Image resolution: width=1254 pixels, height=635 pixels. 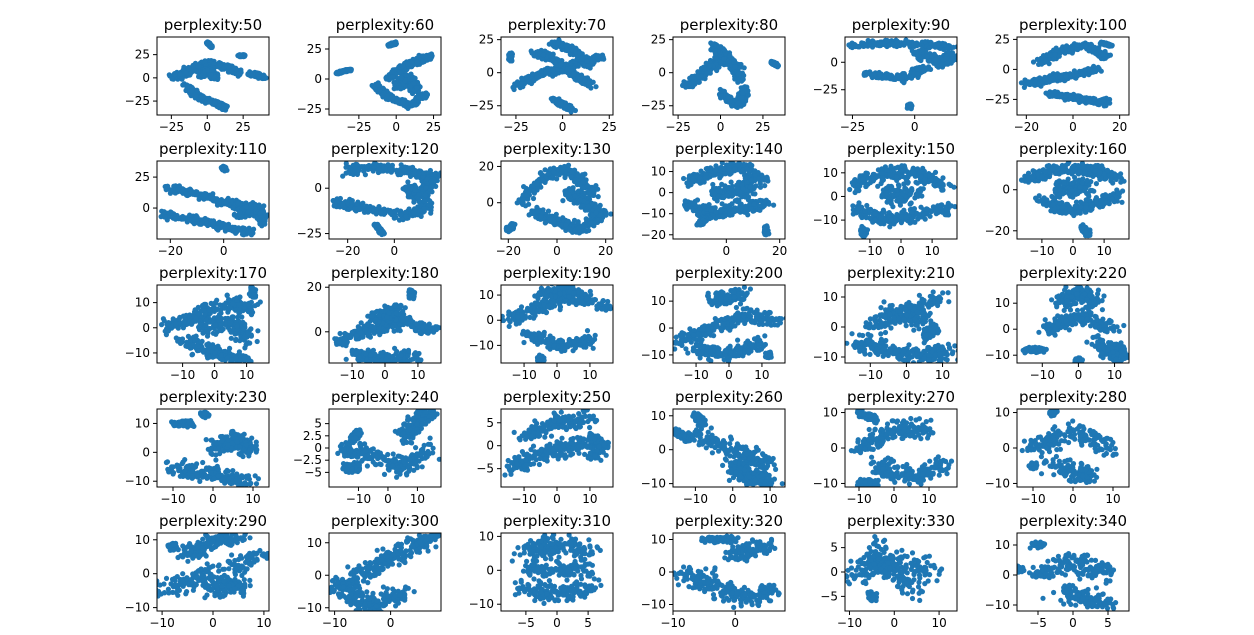 What do you see at coordinates (834, 62) in the screenshot?
I see `y-tick-label: 0` at bounding box center [834, 62].